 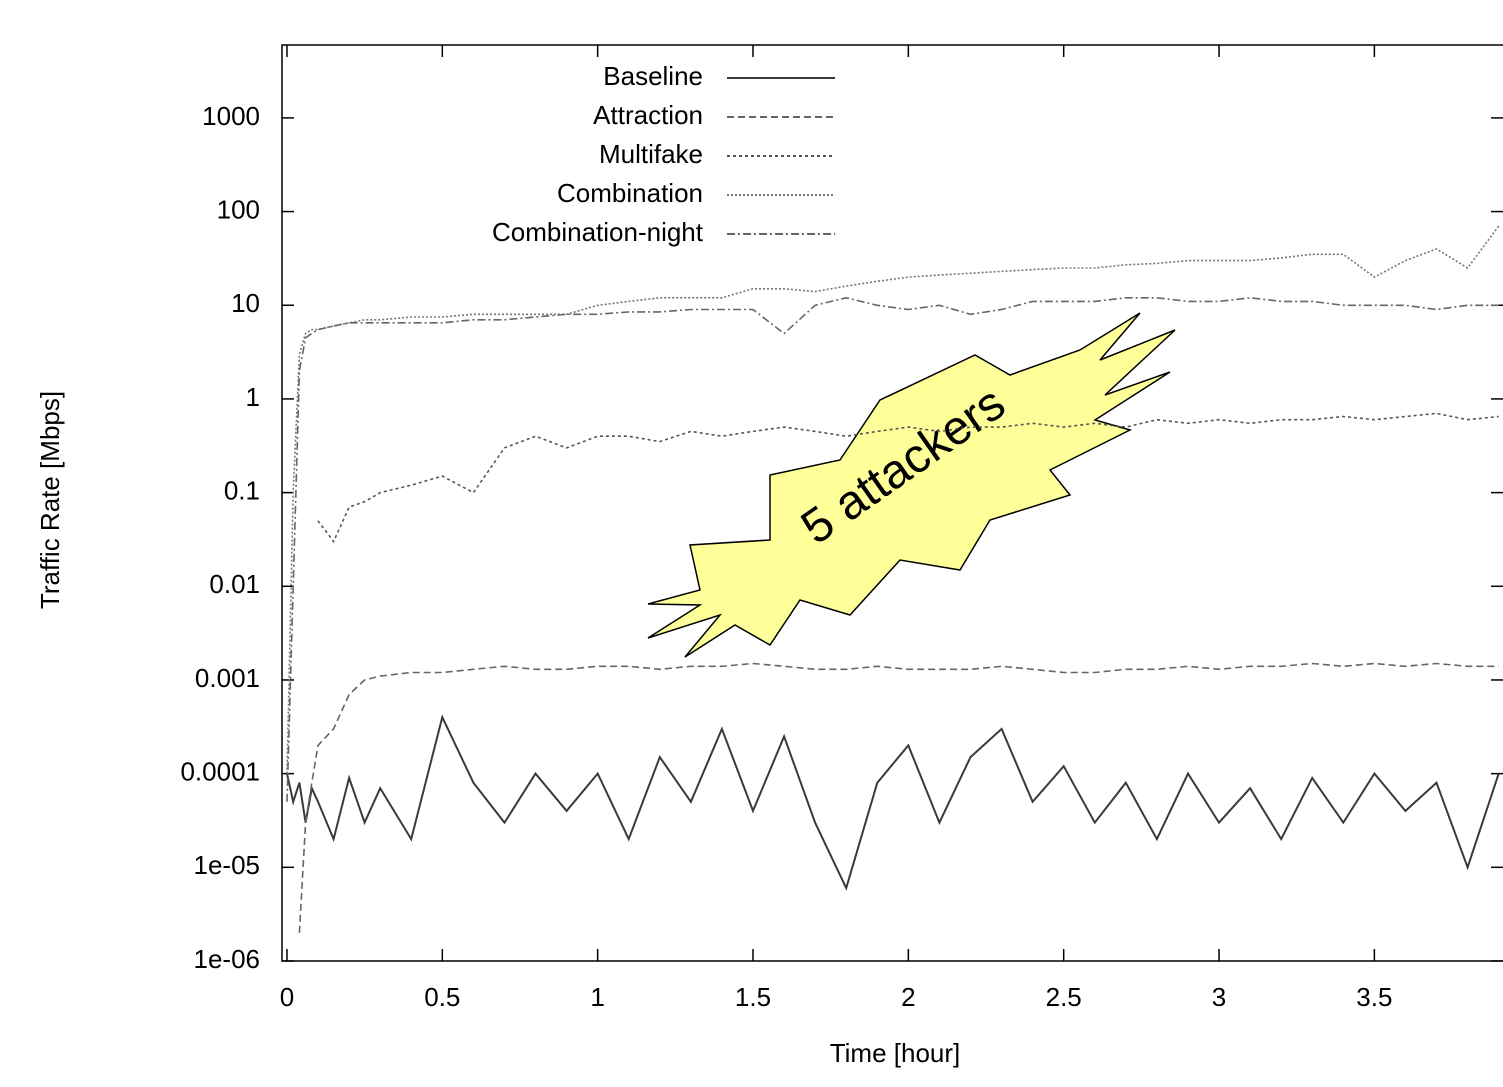 What do you see at coordinates (1064, 997) in the screenshot?
I see `x-tick-label: 2.5` at bounding box center [1064, 997].